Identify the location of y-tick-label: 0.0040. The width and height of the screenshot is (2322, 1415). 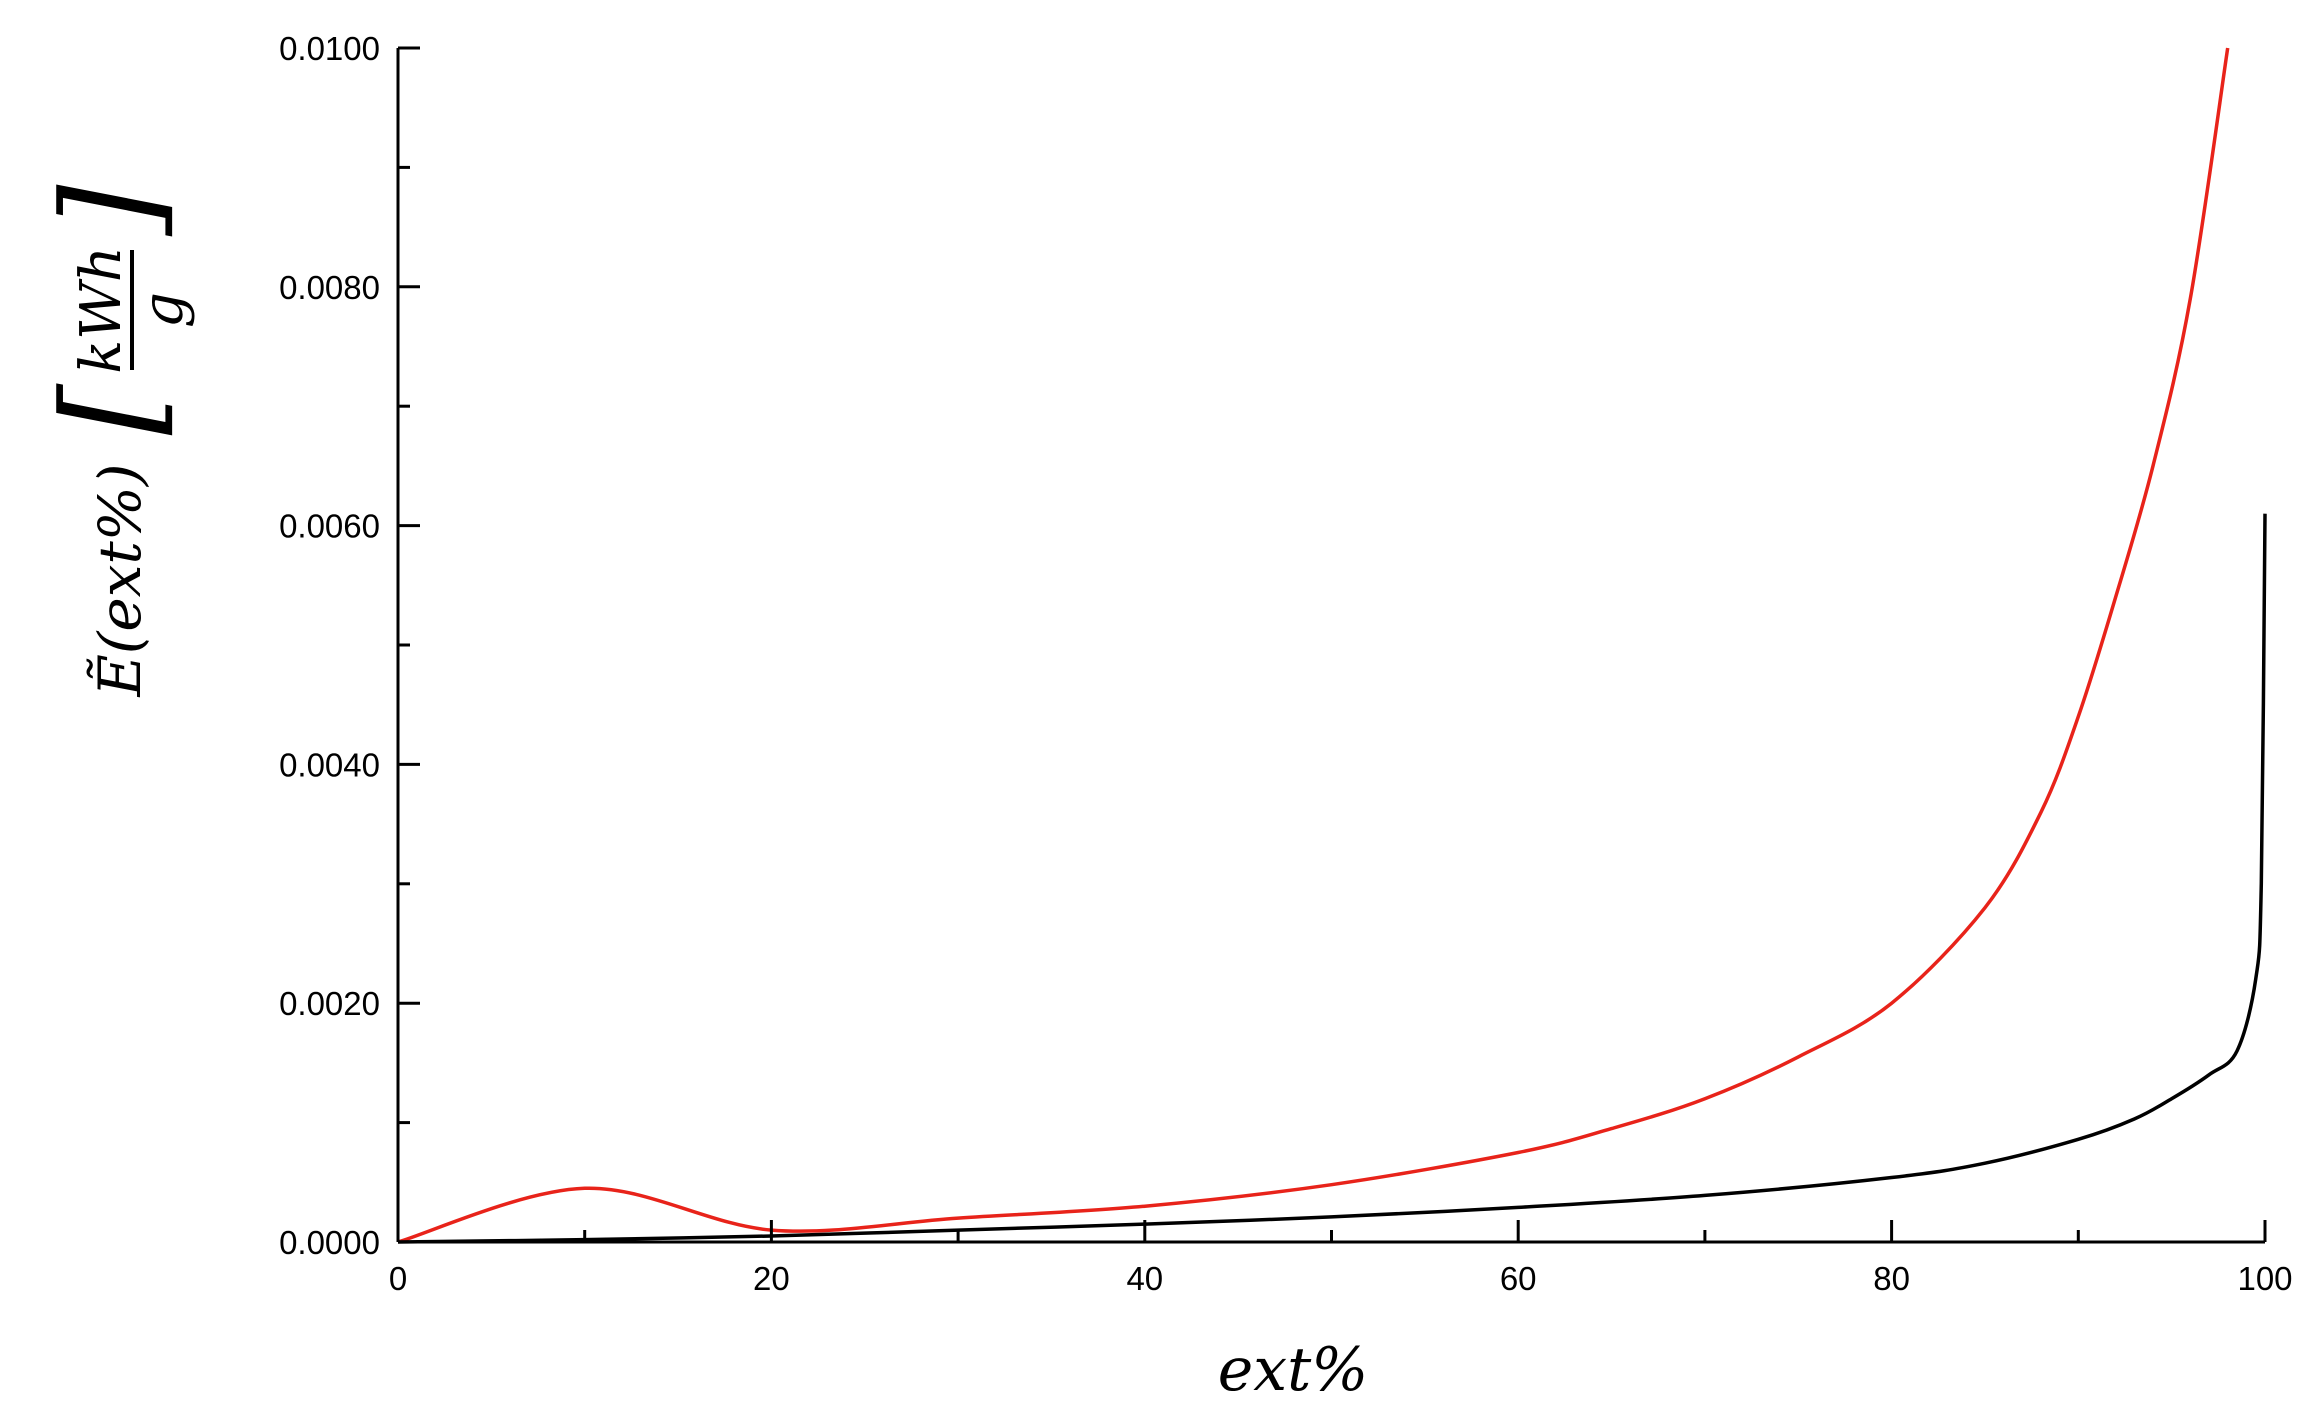
(329, 764).